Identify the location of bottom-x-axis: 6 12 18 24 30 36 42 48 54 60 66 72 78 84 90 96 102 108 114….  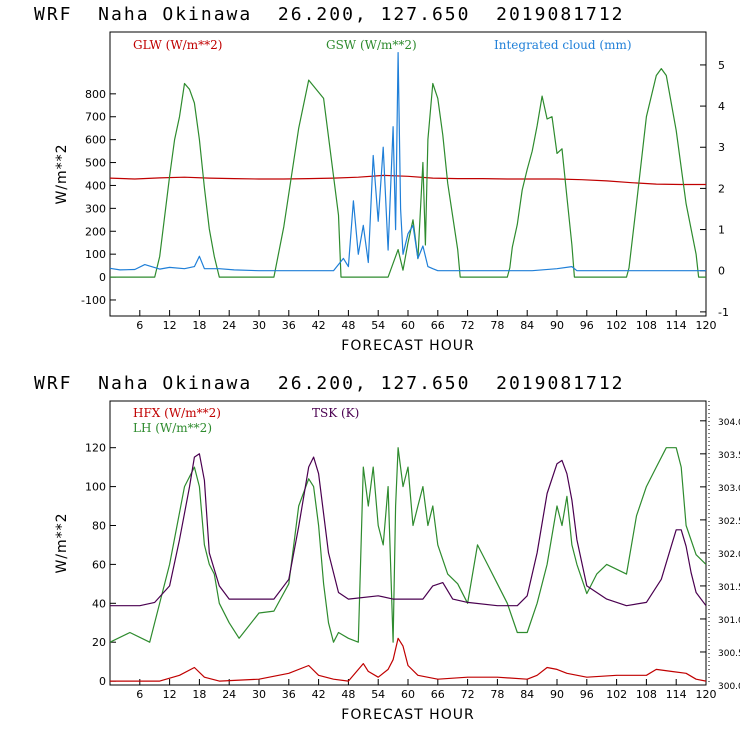
(426, 690).